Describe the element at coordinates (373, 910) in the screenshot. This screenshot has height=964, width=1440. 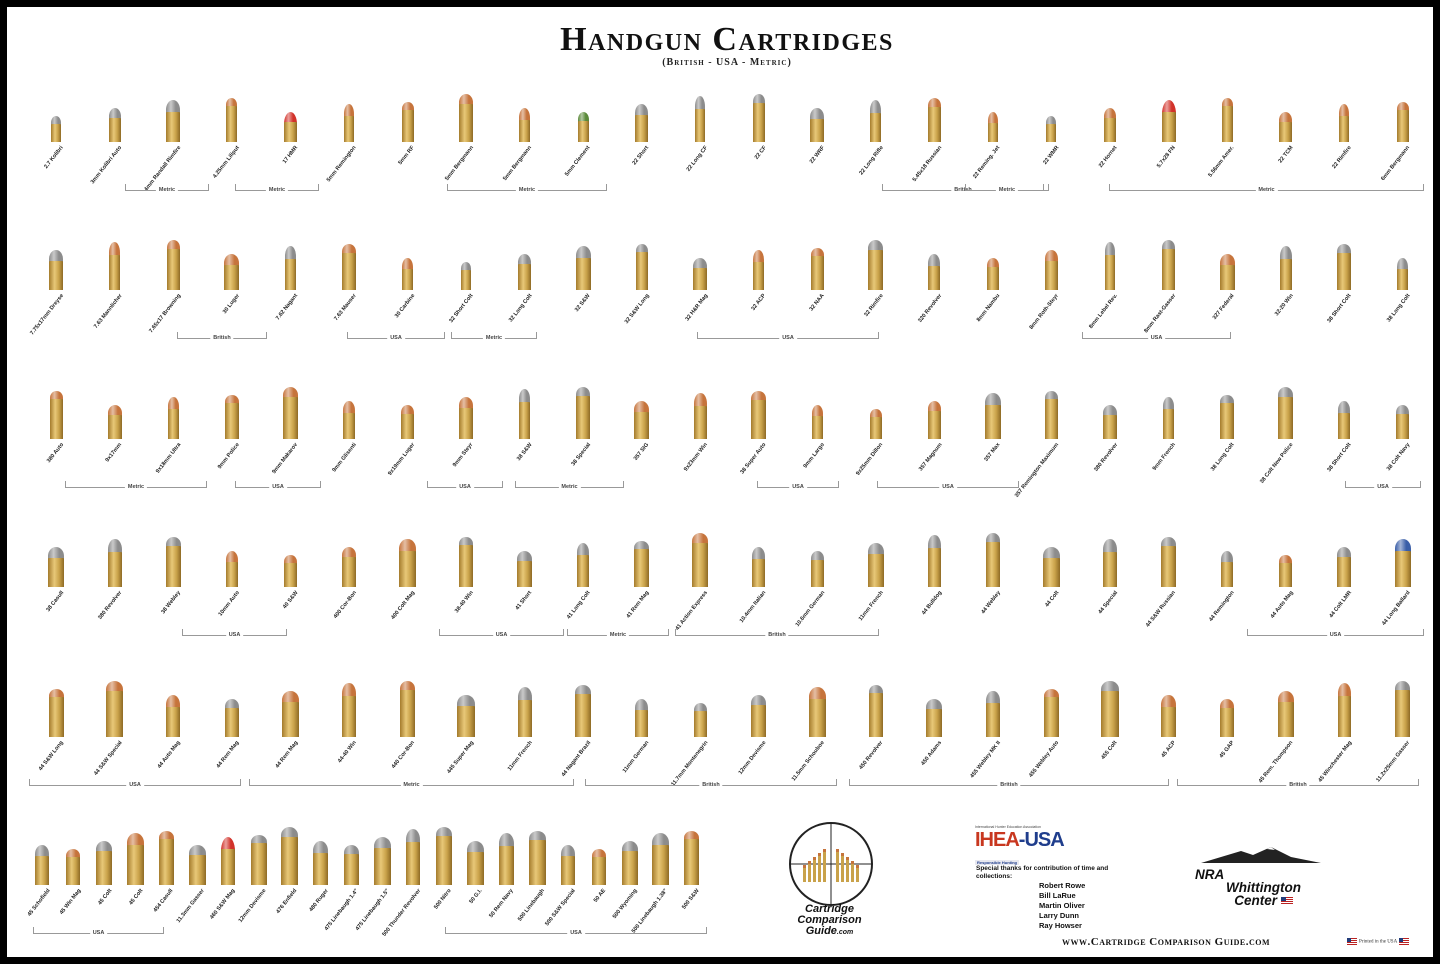
I see `cartridge-label: 475 Linebaugh 1.5"` at that location.